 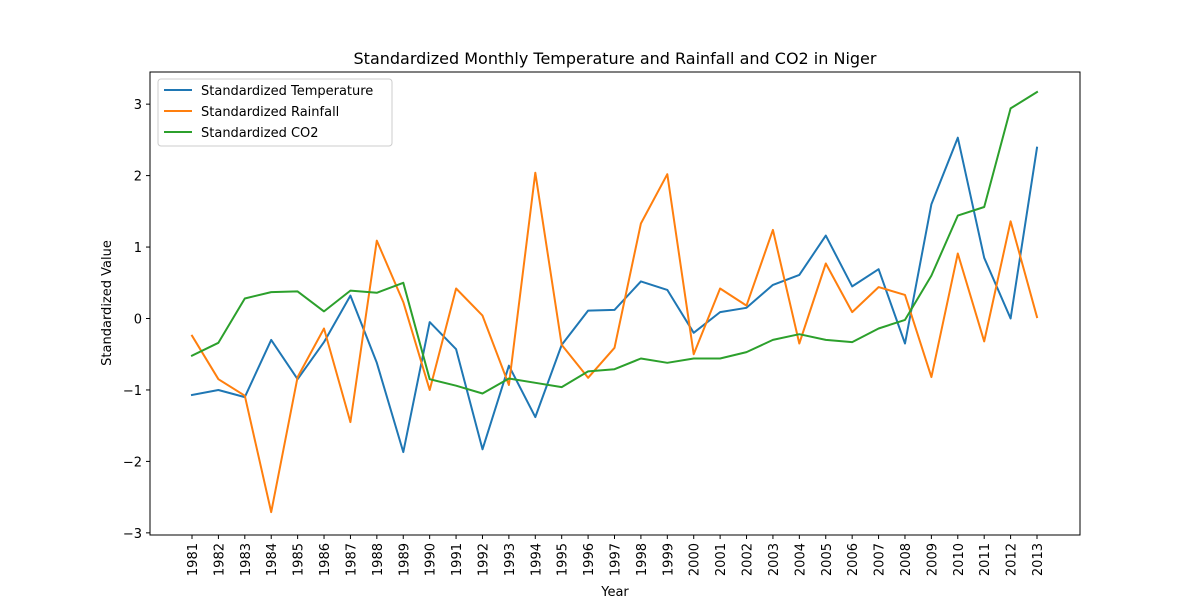 I want to click on x-tick-label: 1991, so click(x=457, y=559).